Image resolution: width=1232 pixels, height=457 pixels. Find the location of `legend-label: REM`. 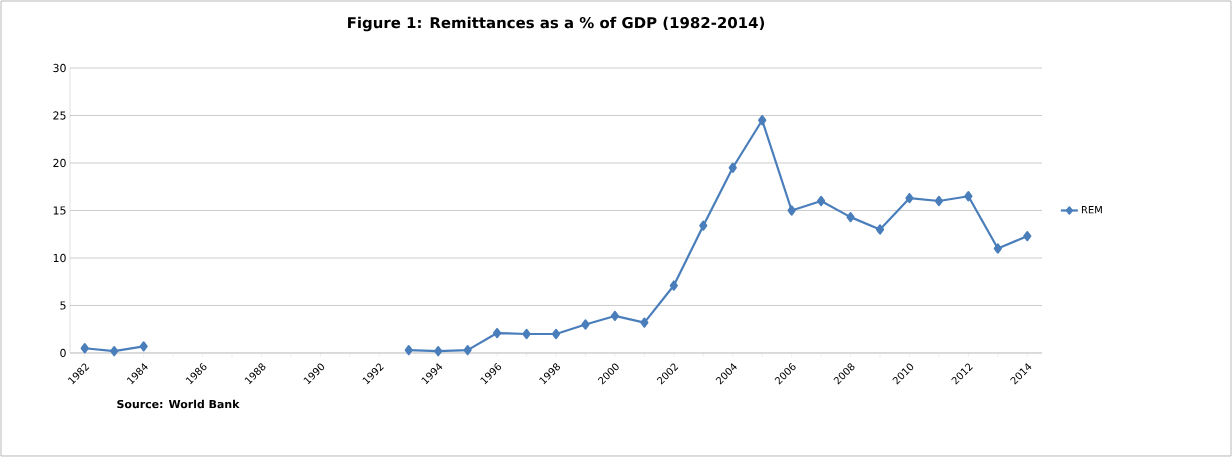

legend-label: REM is located at coordinates (1091, 210).